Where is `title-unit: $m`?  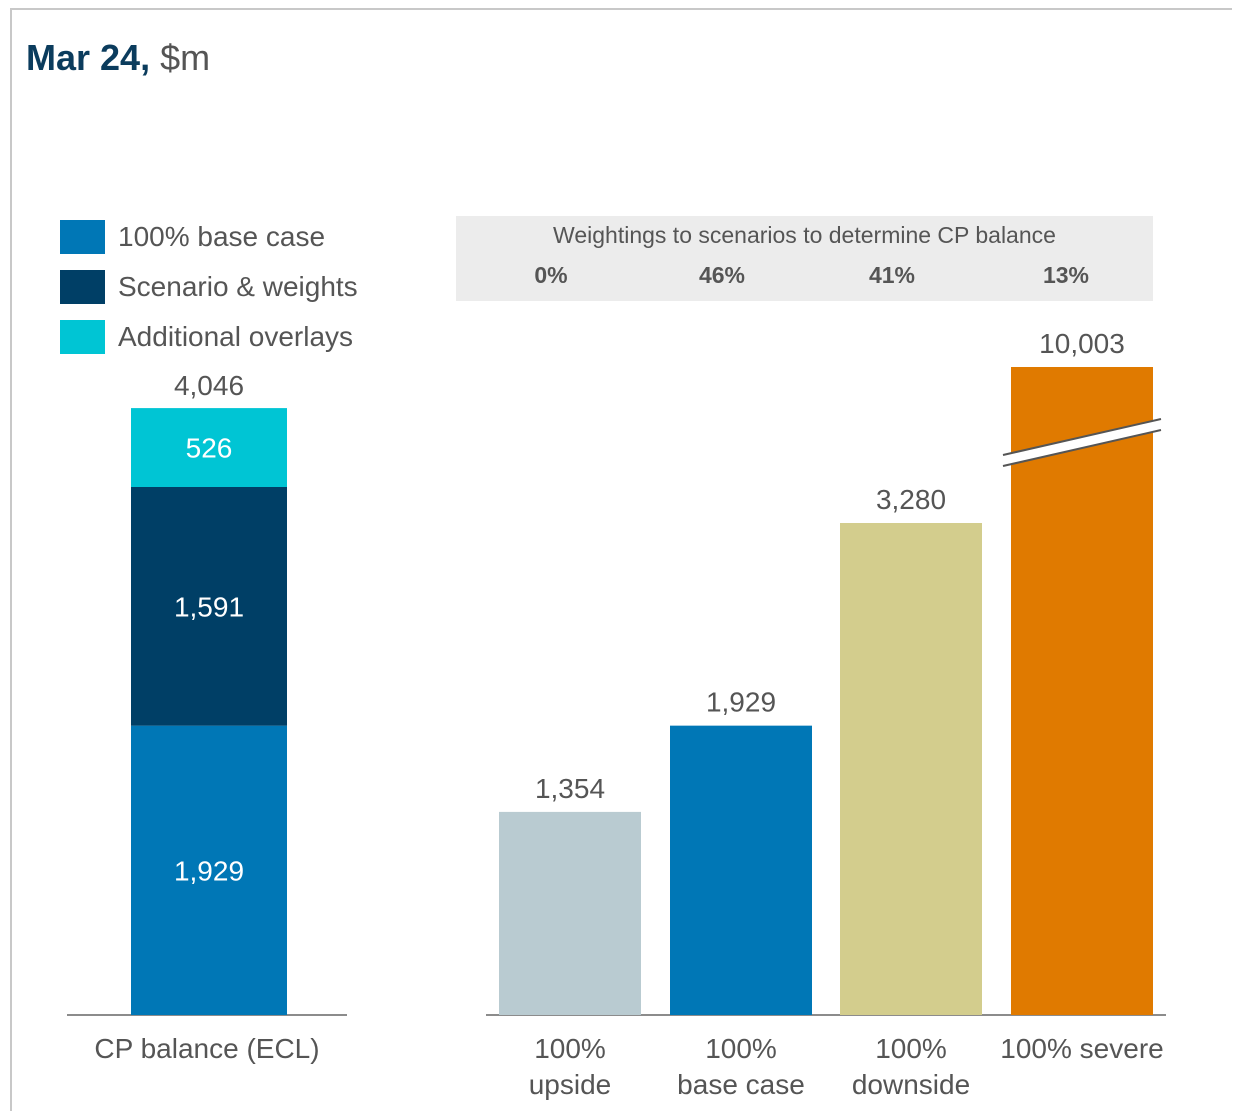
title-unit: $m is located at coordinates (185, 57).